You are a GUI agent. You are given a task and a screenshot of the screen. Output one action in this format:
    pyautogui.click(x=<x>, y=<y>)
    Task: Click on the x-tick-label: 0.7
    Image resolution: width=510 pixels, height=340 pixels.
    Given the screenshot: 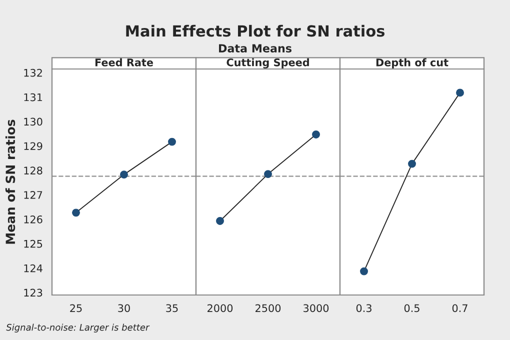 What is the action you would take?
    pyautogui.click(x=460, y=308)
    